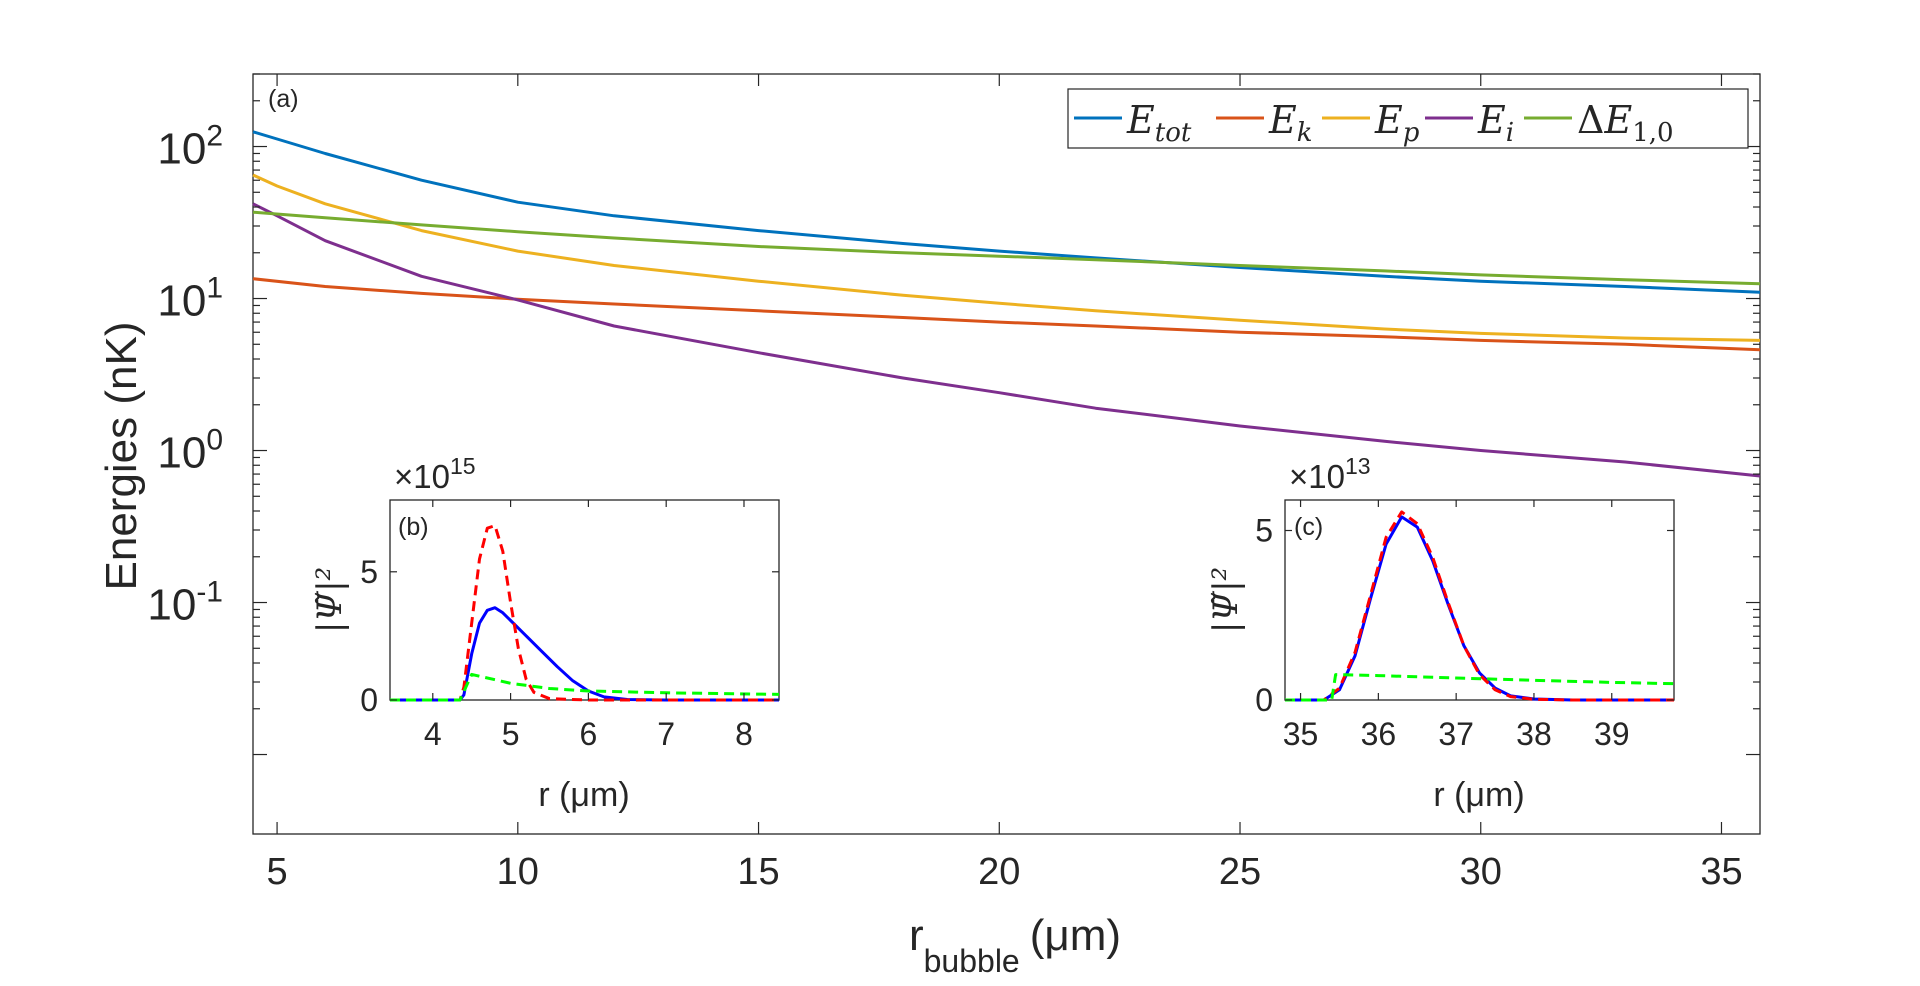 Image resolution: width=1920 pixels, height=986 pixels. What do you see at coordinates (1456, 734) in the screenshot?
I see `inset-c-xtick-label: 37` at bounding box center [1456, 734].